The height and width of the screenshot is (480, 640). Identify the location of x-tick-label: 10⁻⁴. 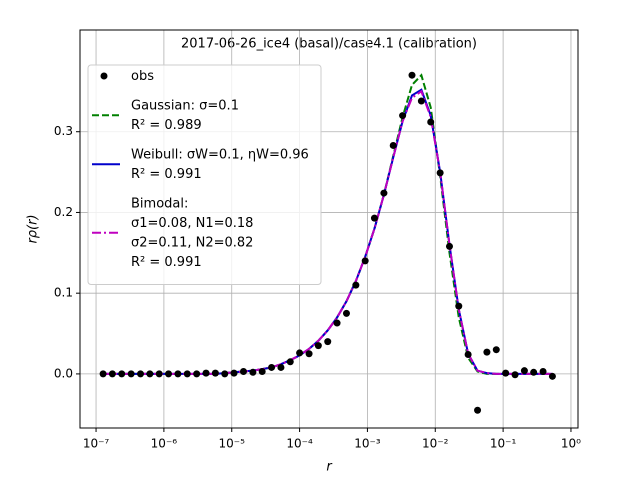
(299, 444).